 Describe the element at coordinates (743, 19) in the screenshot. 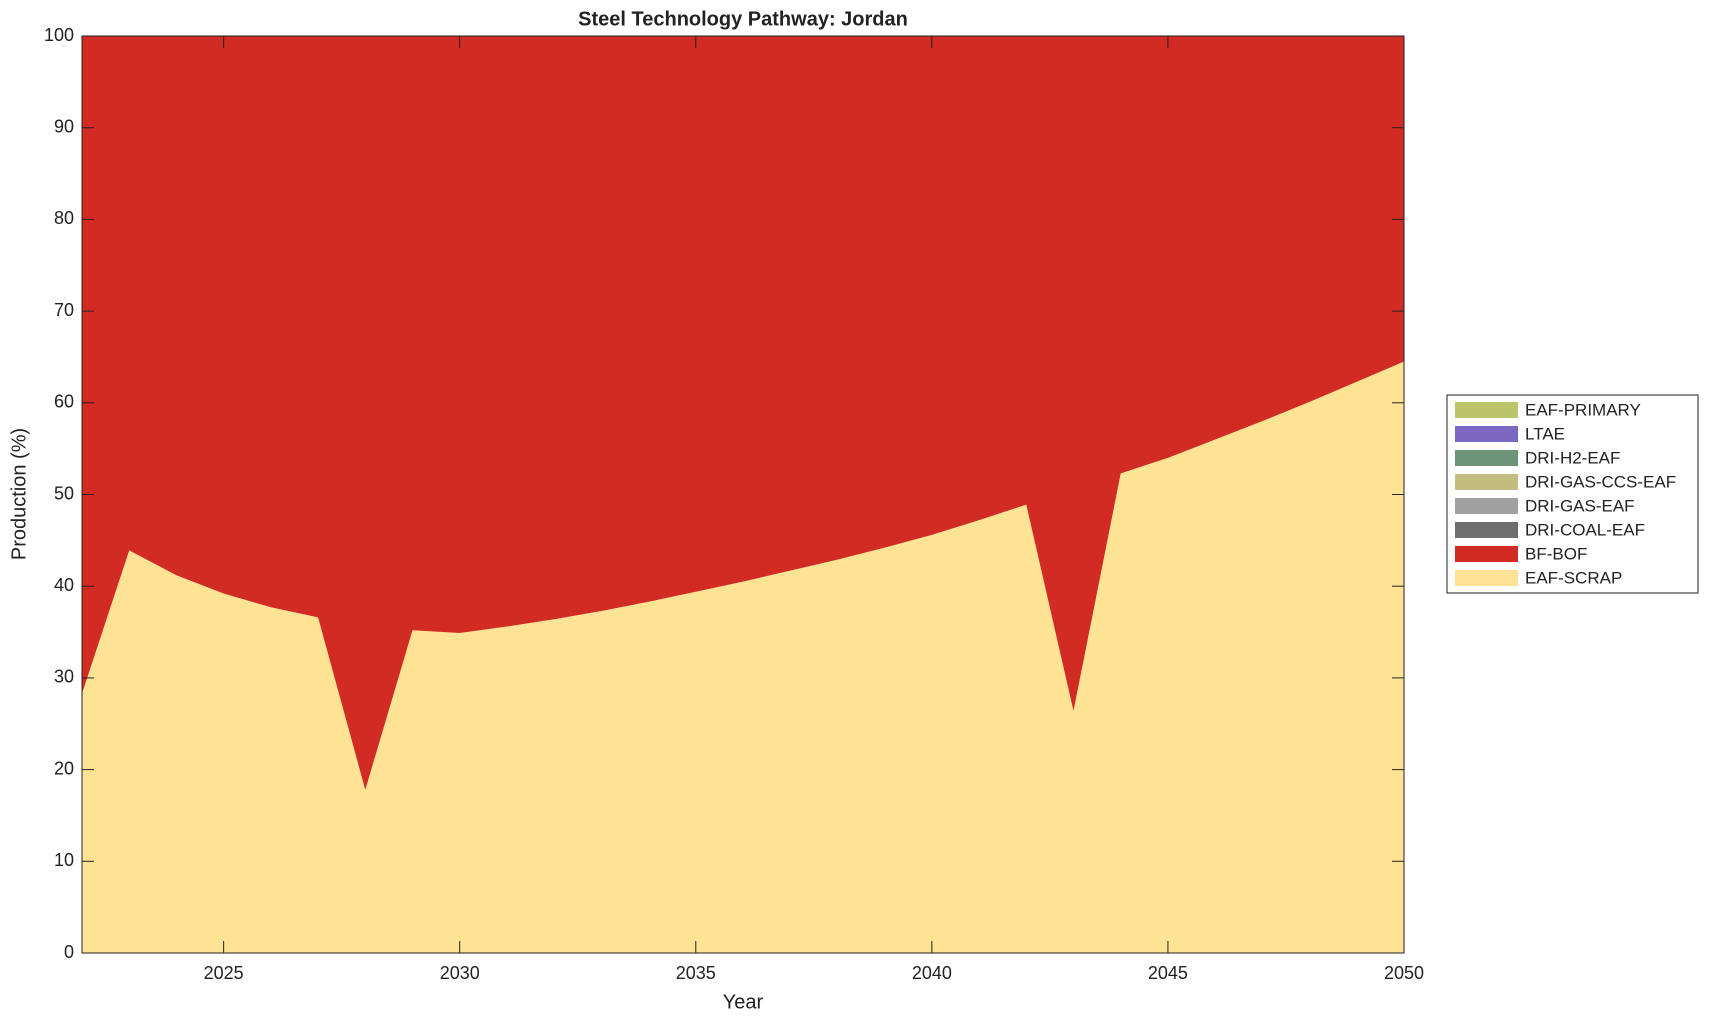

I see `chart-title: Steel Technology Pathway: Jordan` at that location.